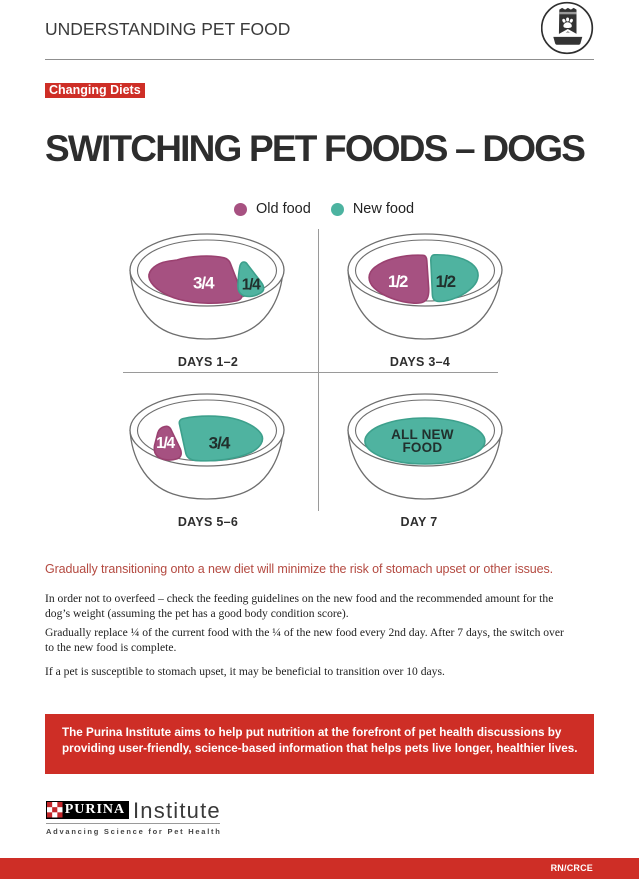 This screenshot has height=879, width=639. I want to click on svg-text: ALL NEW, so click(422, 434).